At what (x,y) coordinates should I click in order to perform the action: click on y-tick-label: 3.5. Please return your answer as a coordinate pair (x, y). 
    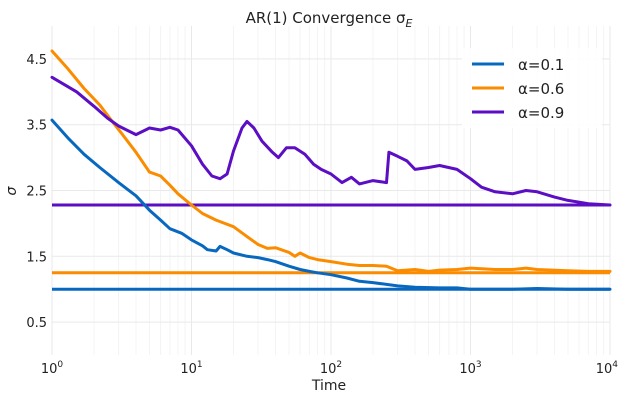
    Looking at the image, I should click on (36, 126).